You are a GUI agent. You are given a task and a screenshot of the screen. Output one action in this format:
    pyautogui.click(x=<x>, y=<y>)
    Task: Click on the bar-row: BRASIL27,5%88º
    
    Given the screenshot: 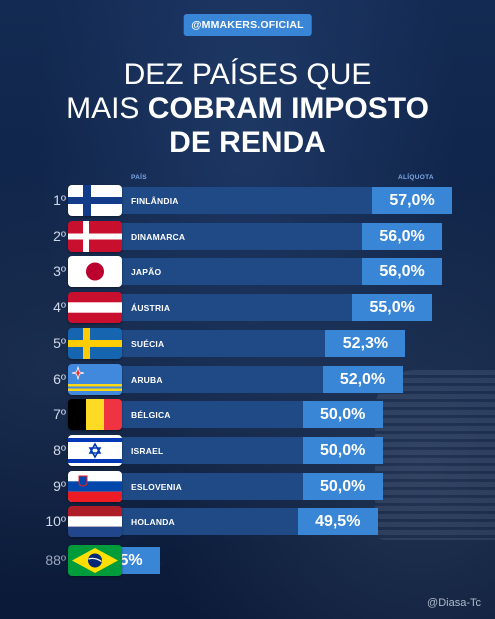 What is the action you would take?
    pyautogui.click(x=247, y=561)
    